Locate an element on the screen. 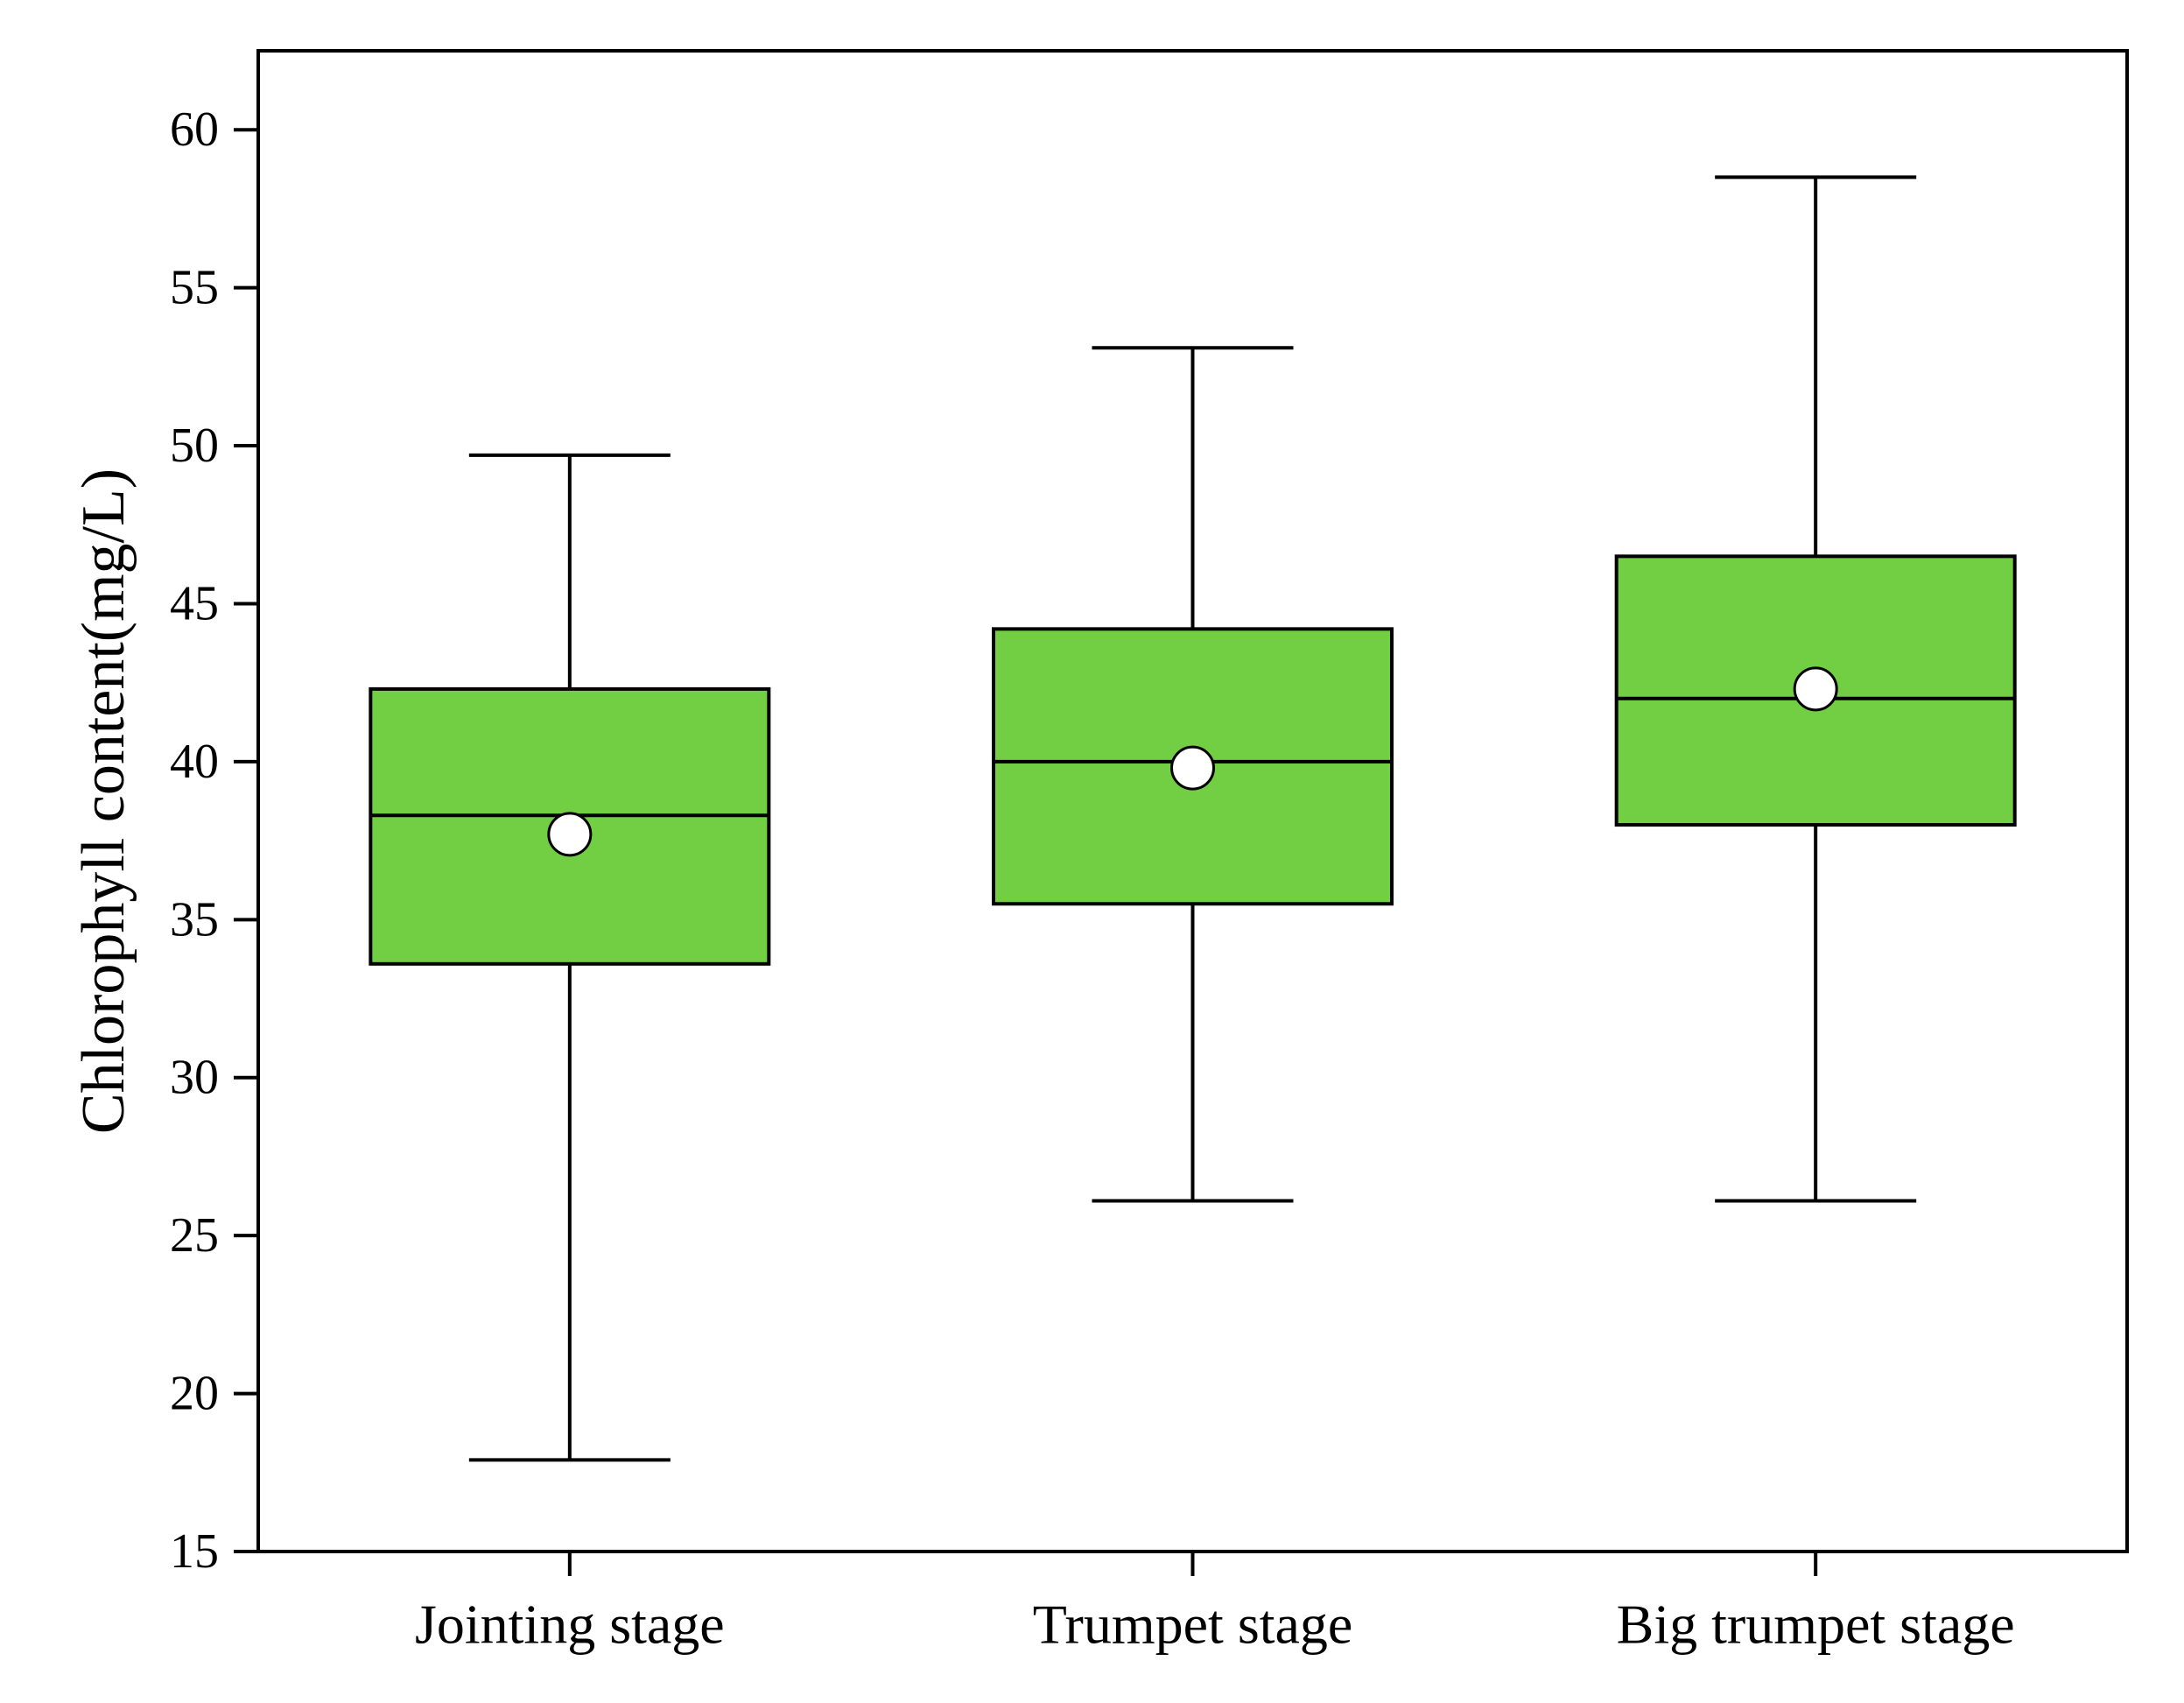  x-category-label: Big trumpet stage is located at coordinates (1816, 1625).